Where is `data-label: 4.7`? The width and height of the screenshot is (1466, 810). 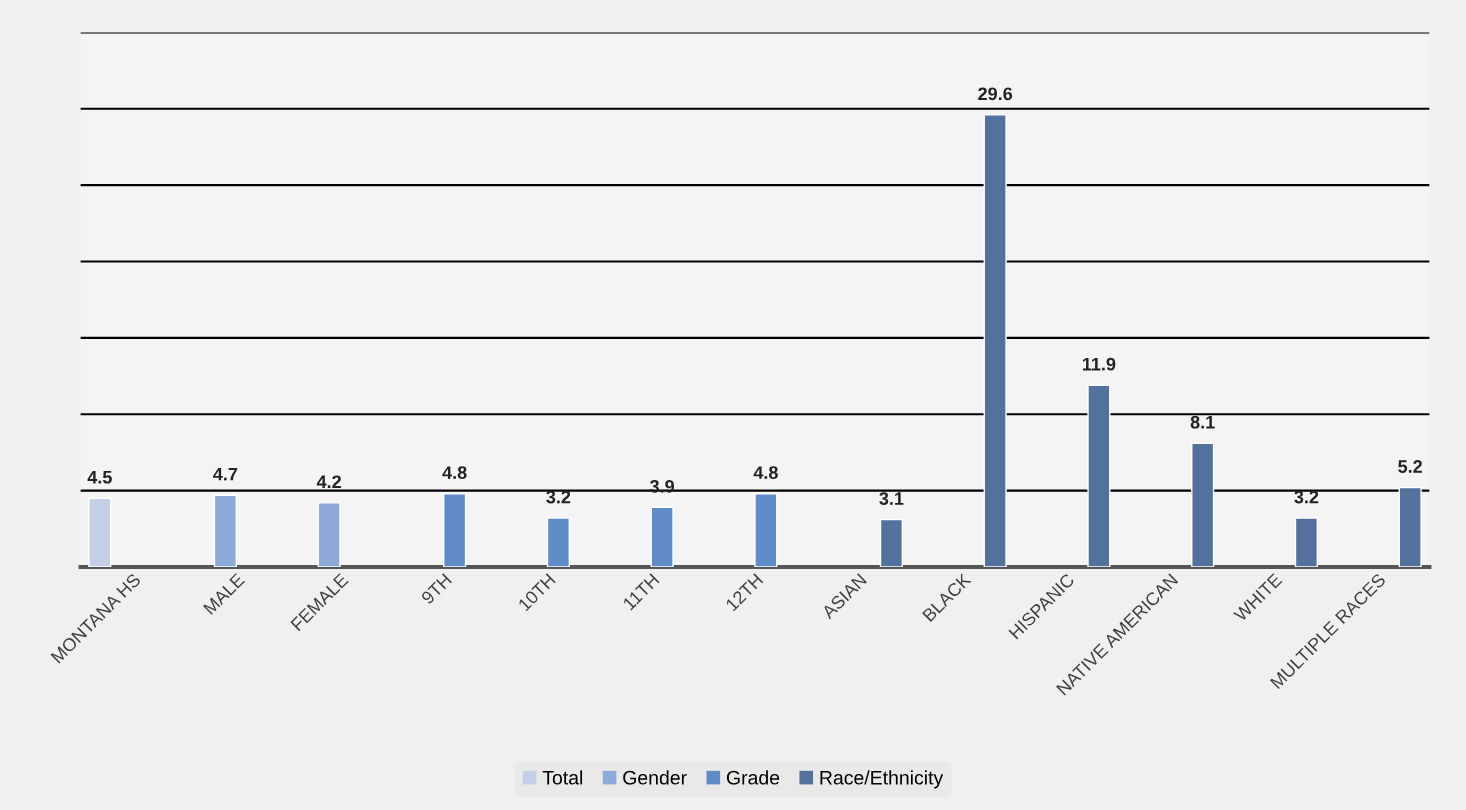
data-label: 4.7 is located at coordinates (225, 474).